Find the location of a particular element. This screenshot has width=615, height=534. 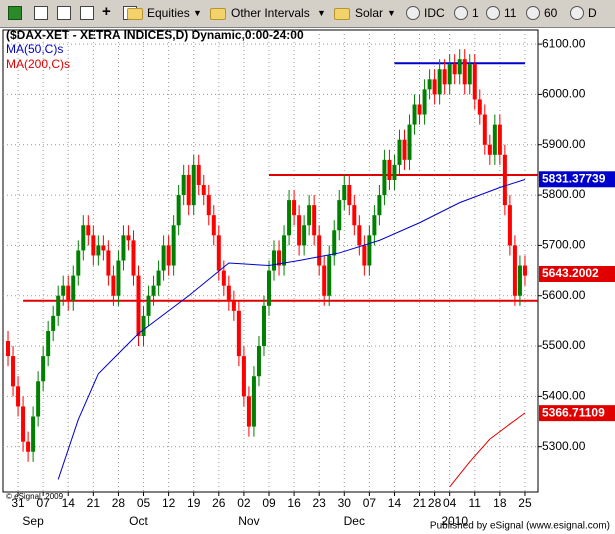

month-label: 2010 is located at coordinates (454, 521).